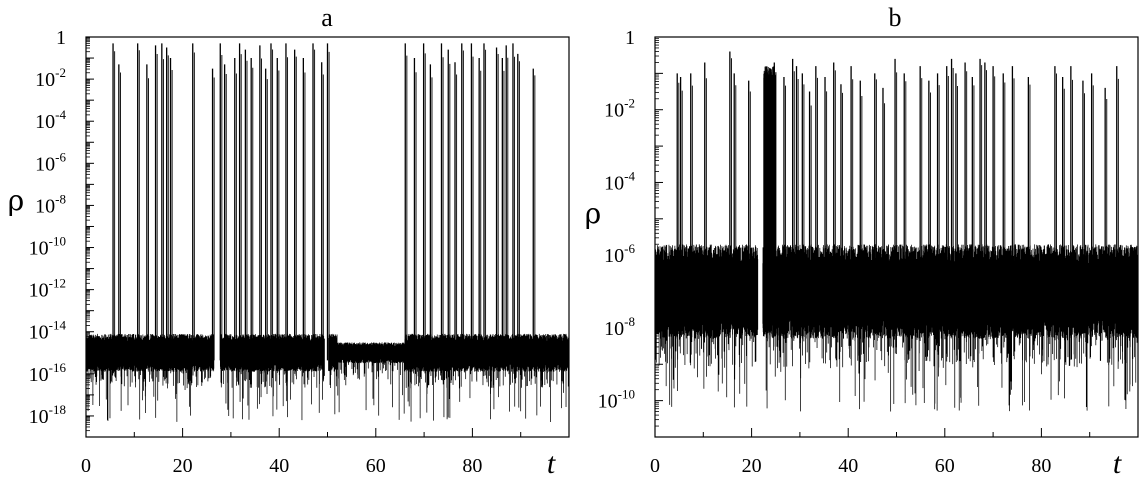 The height and width of the screenshot is (482, 1142). What do you see at coordinates (16, 200) in the screenshot?
I see `y-axis-label-a: ρ` at bounding box center [16, 200].